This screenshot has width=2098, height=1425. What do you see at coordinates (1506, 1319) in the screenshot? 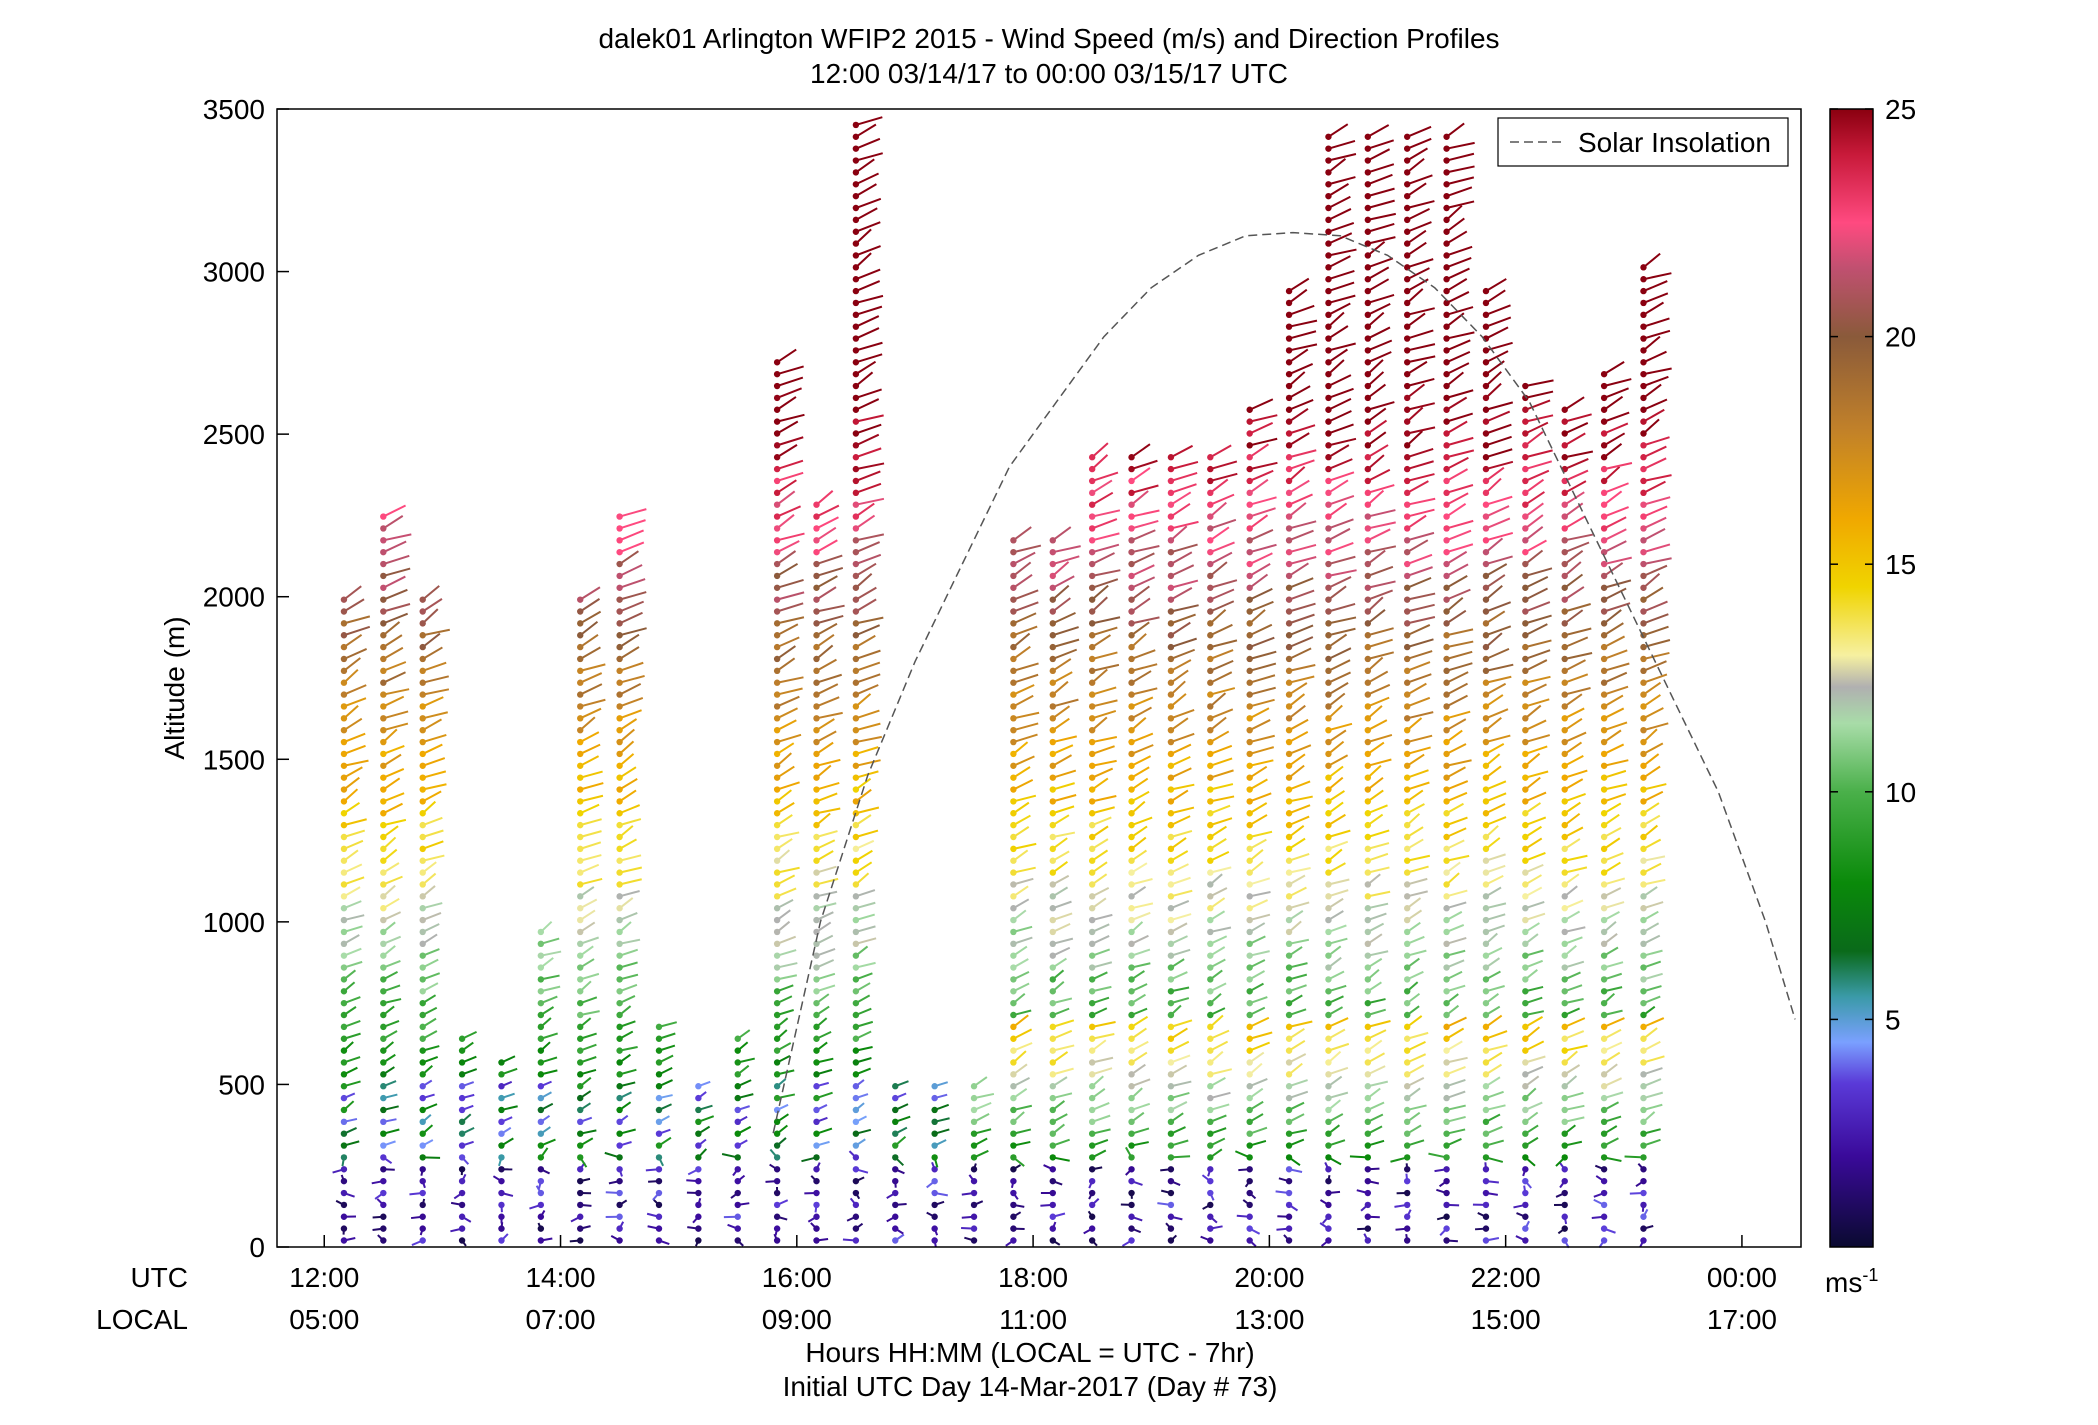
I see `x-tick-label-local: 15:00` at bounding box center [1506, 1319].